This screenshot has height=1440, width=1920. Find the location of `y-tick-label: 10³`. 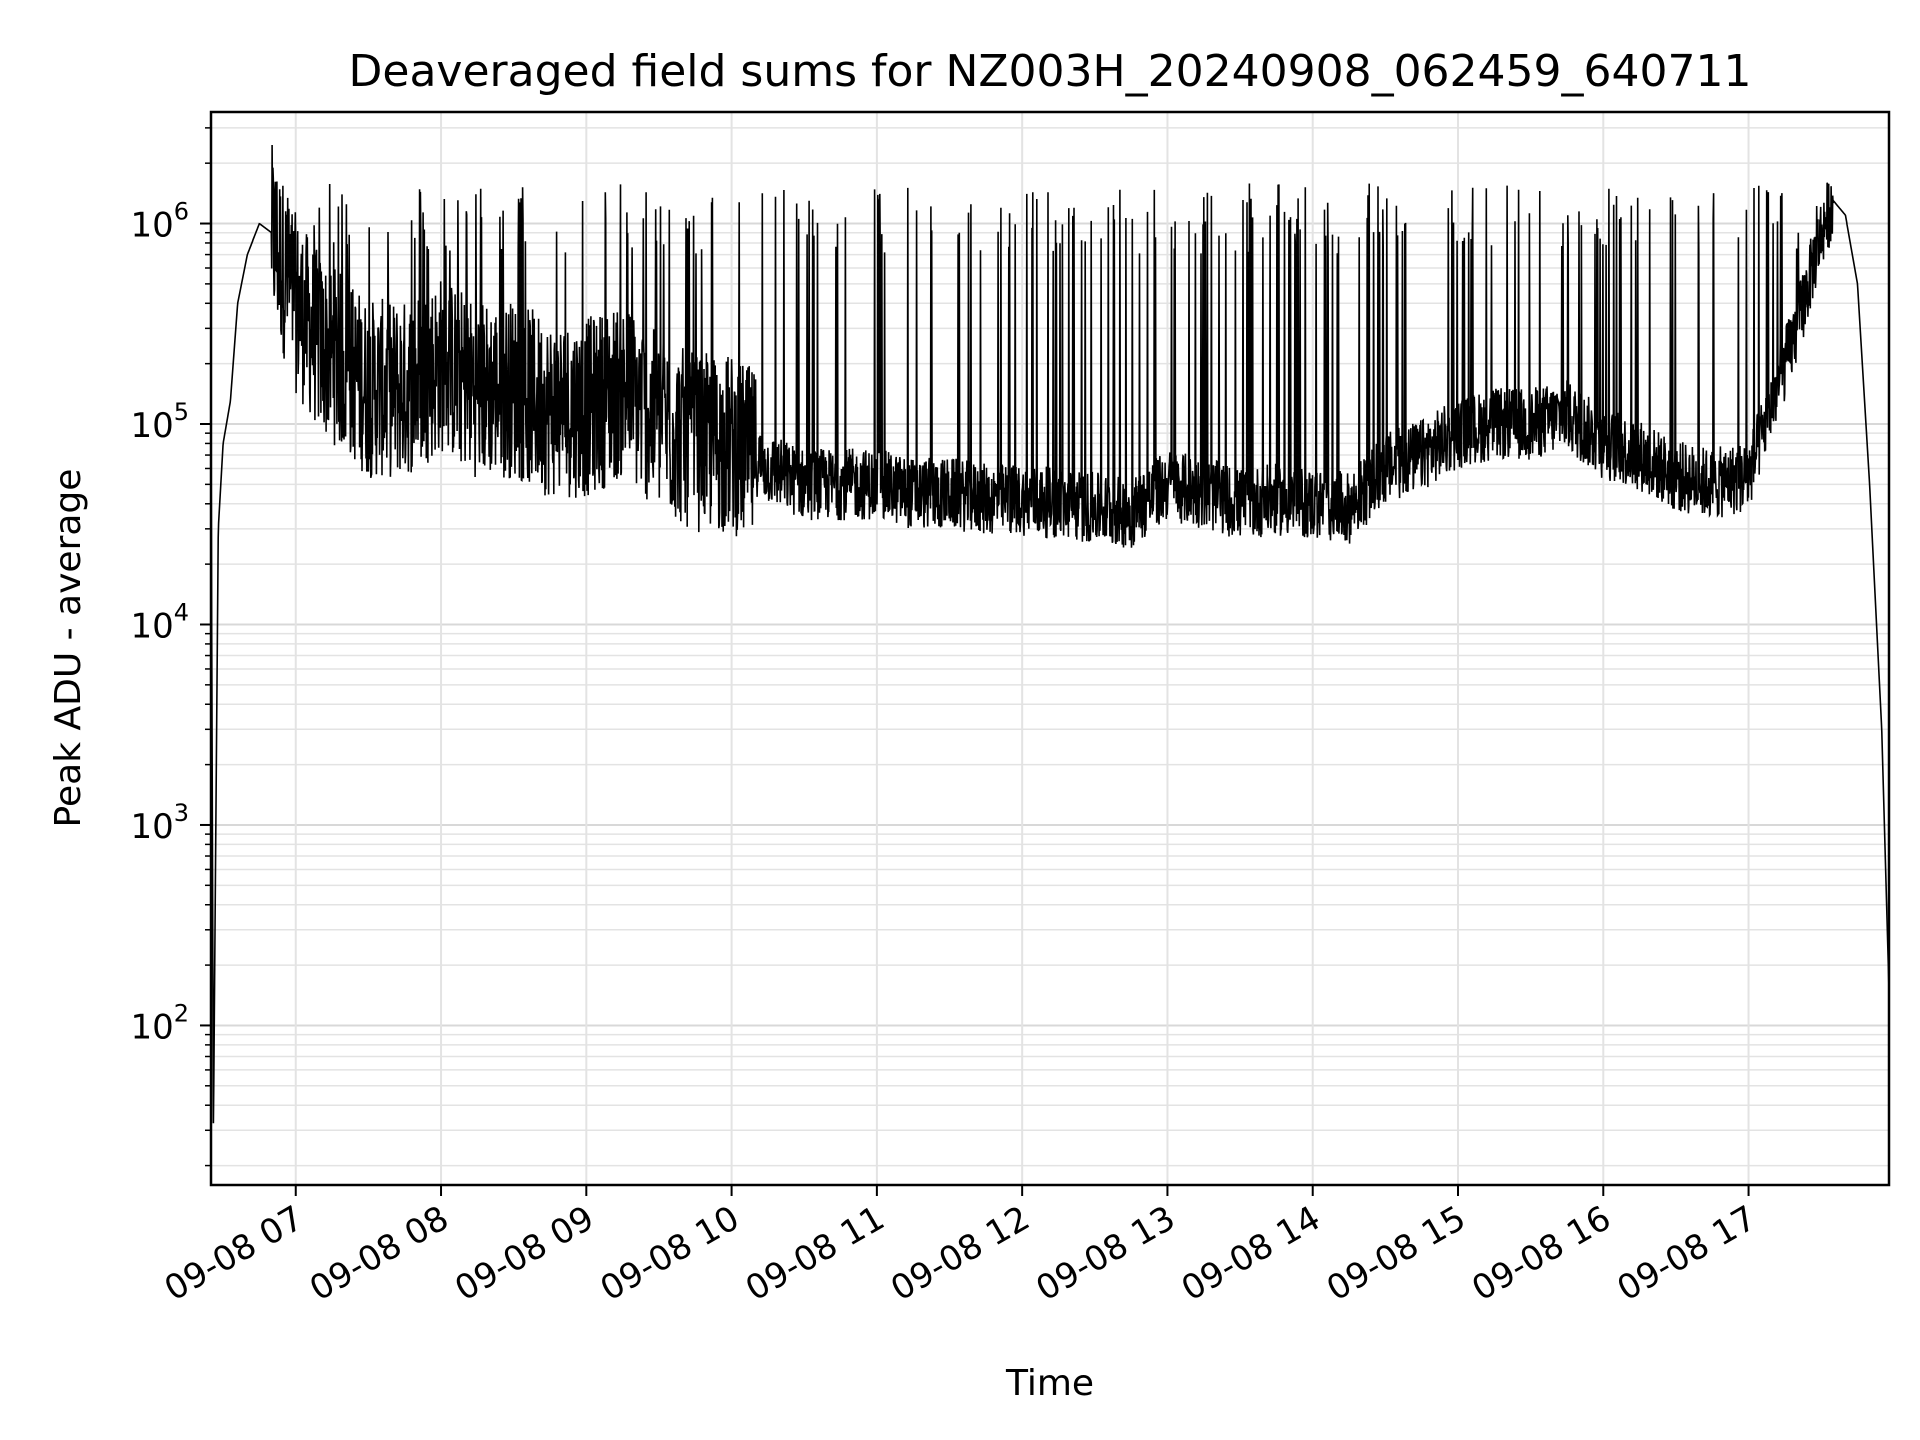

y-tick-label: 10³ is located at coordinates (159, 823).